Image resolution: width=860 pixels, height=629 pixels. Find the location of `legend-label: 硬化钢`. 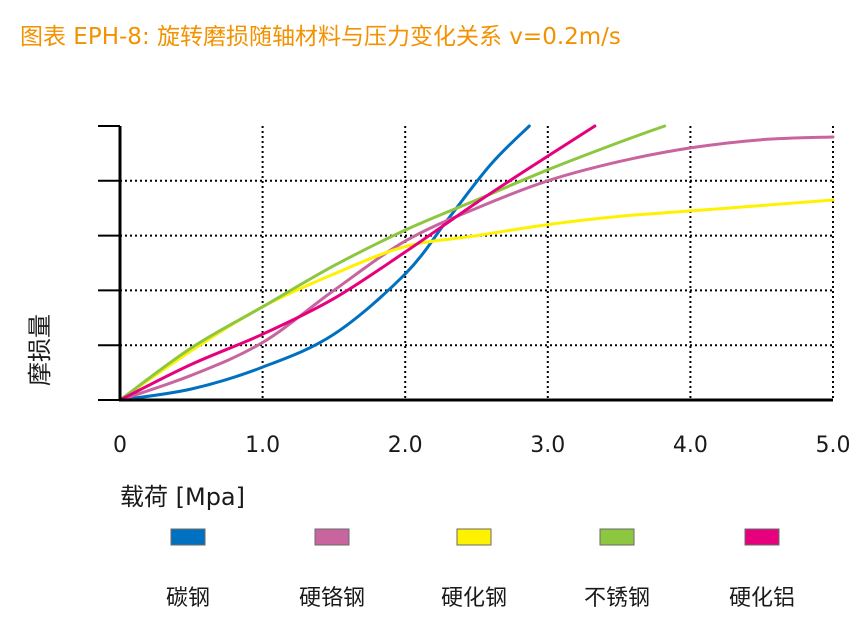

legend-label: 硬化钢 is located at coordinates (474, 598).